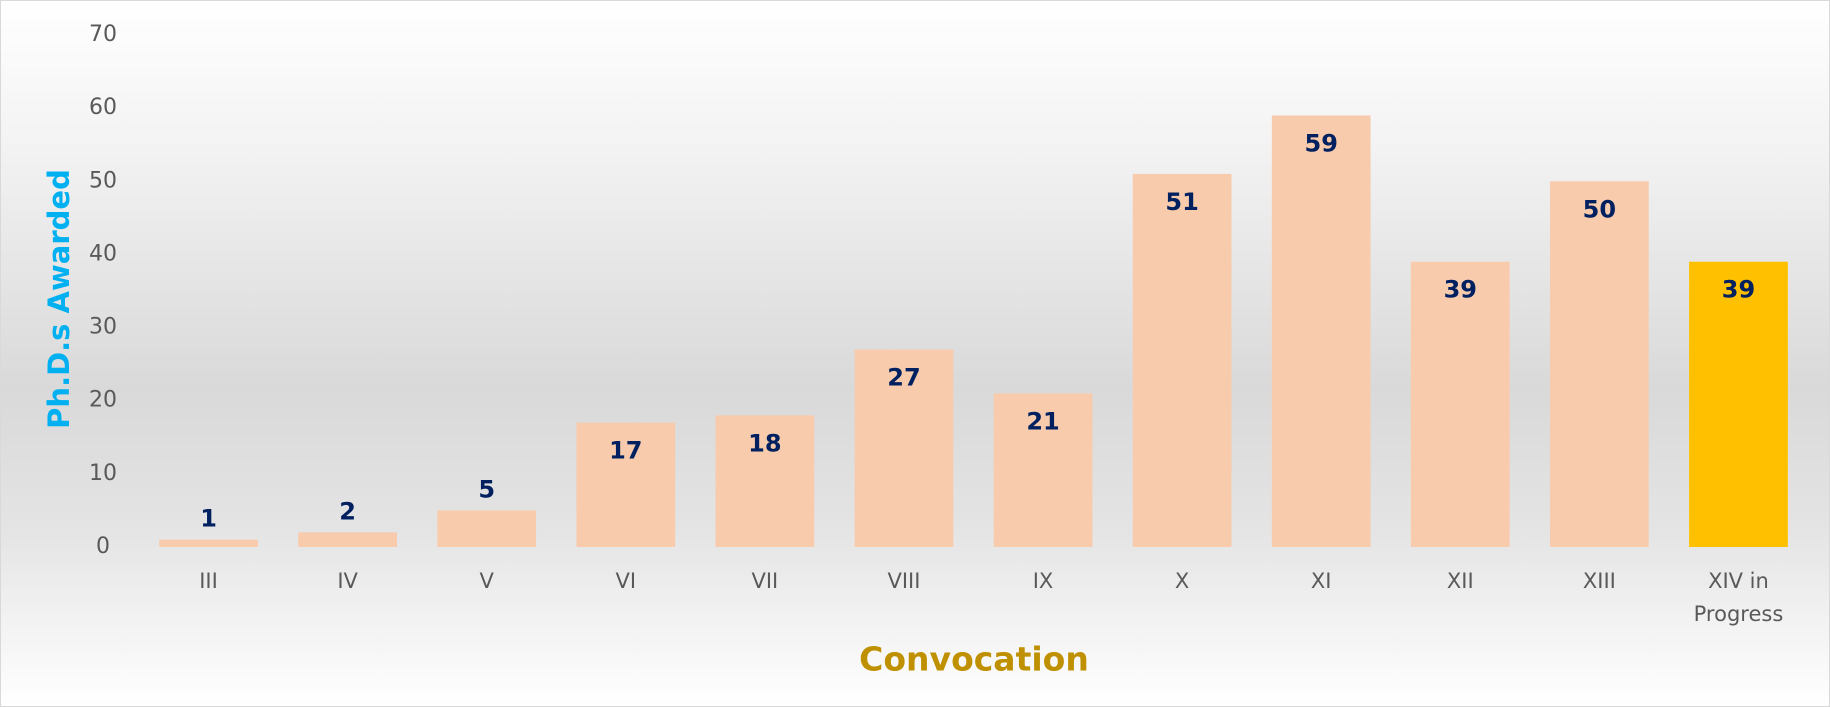  I want to click on y-tick-label: 30, so click(103, 327).